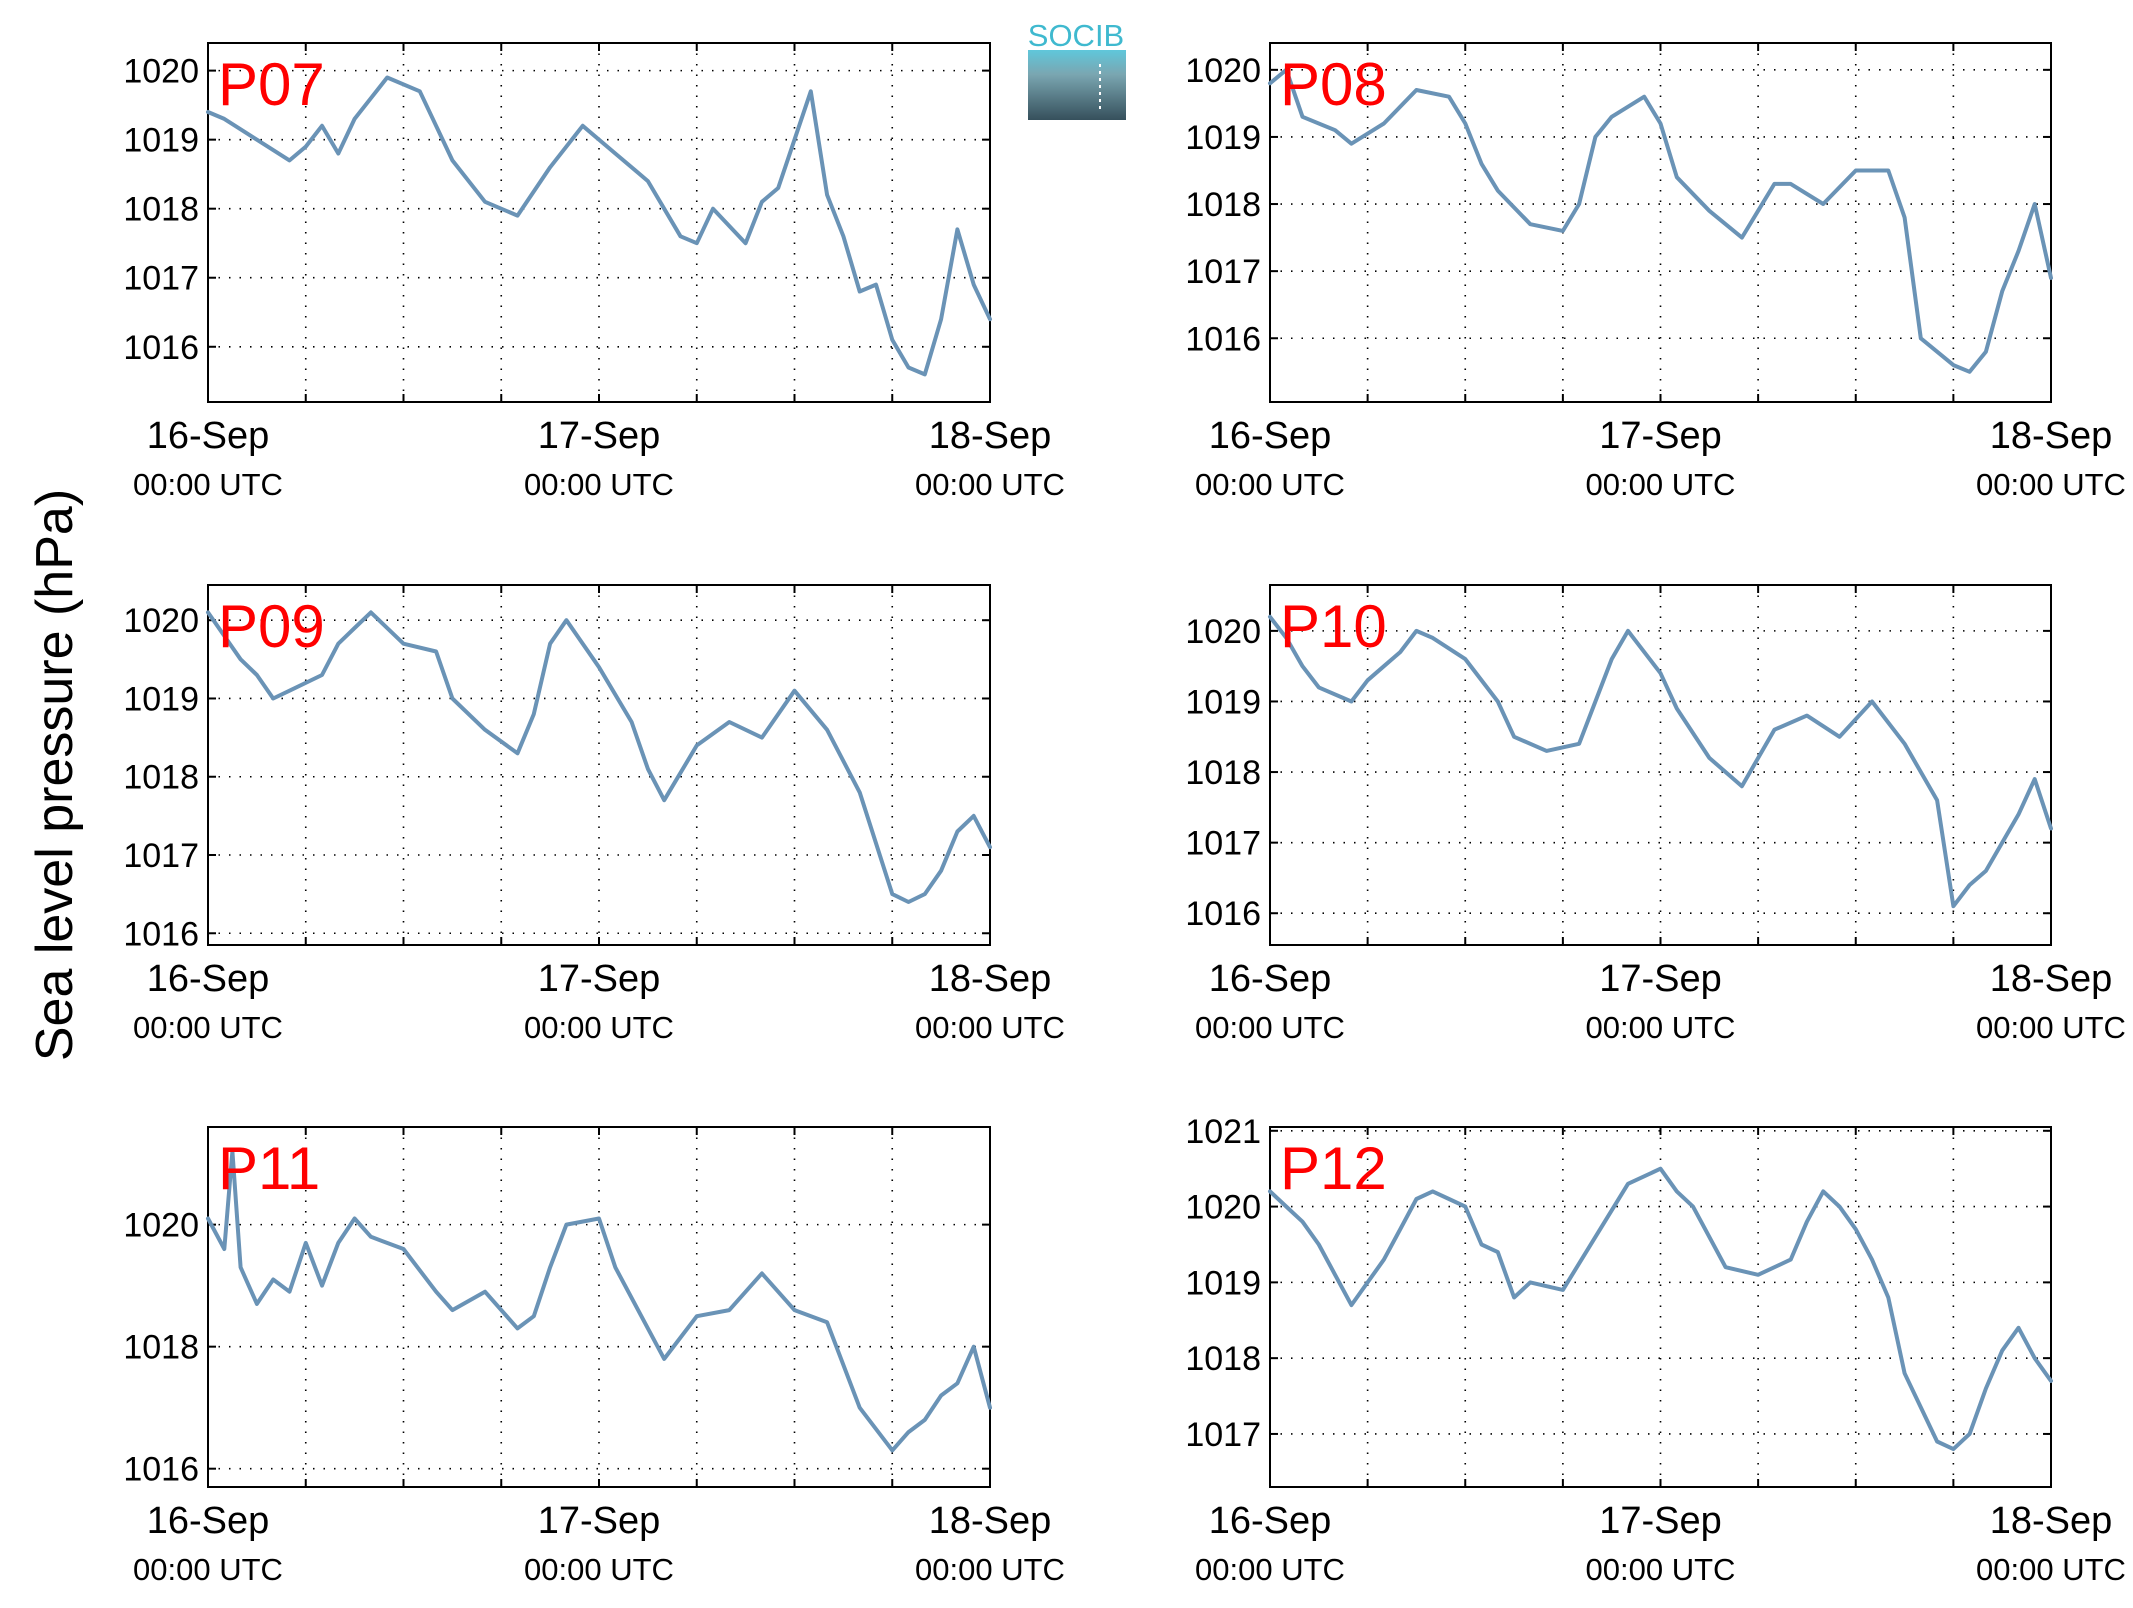  What do you see at coordinates (269, 1168) in the screenshot?
I see `panel-title: P11` at bounding box center [269, 1168].